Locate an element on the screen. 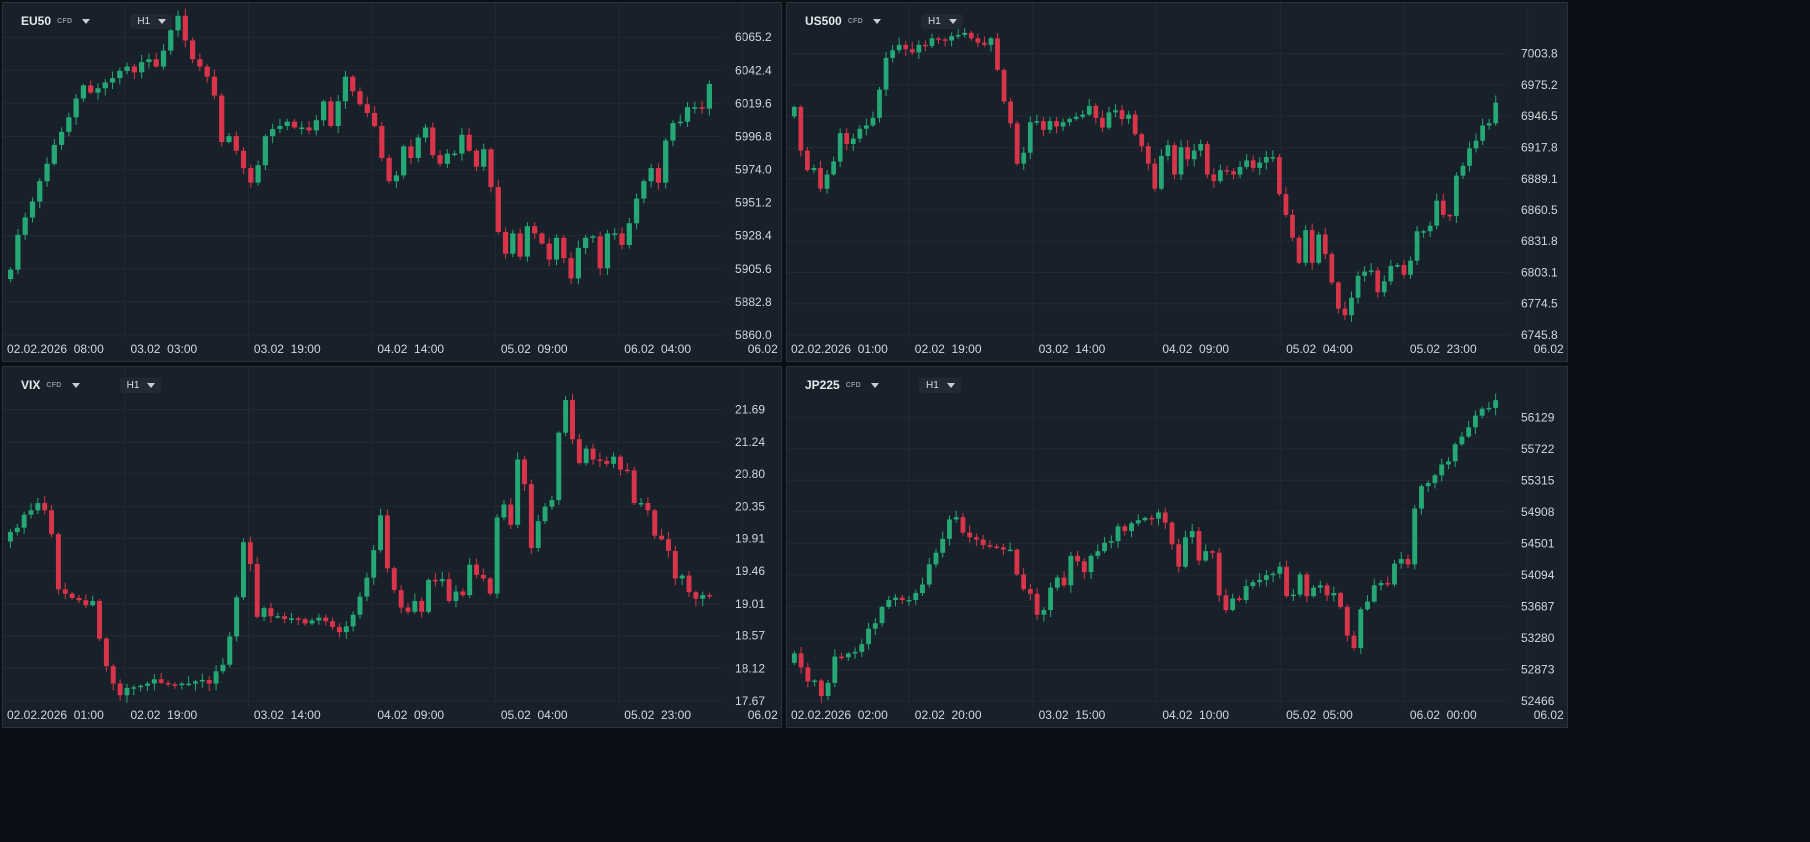 This screenshot has height=842, width=1810. symbol-label: JP225 is located at coordinates (822, 385).